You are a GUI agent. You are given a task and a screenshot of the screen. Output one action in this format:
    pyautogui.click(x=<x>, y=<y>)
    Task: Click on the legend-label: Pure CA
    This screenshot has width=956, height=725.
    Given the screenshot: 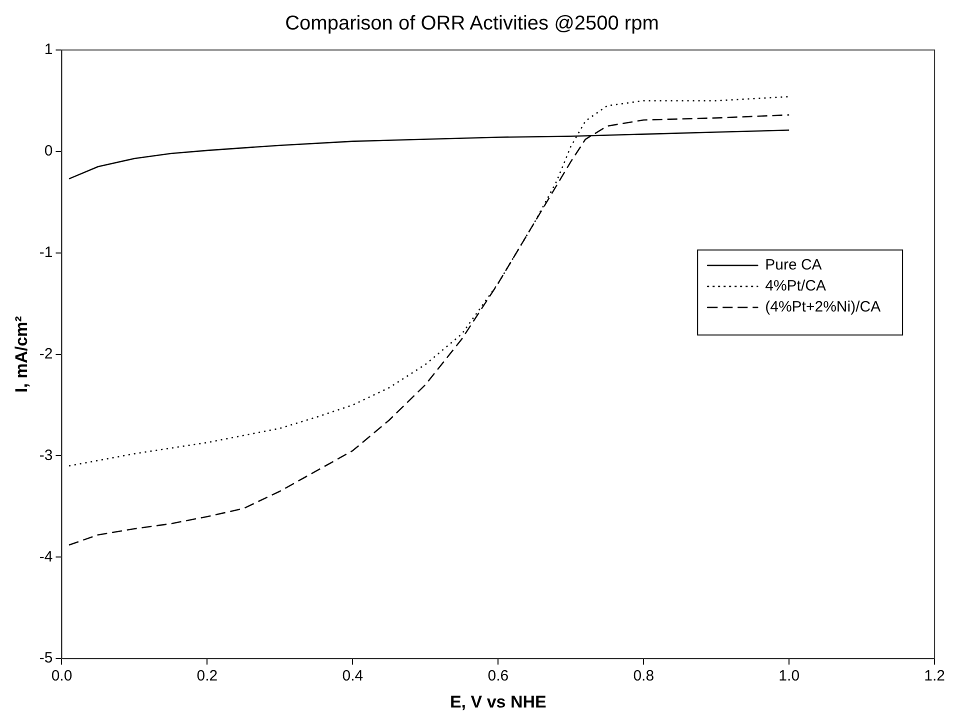 What is the action you would take?
    pyautogui.click(x=793, y=265)
    